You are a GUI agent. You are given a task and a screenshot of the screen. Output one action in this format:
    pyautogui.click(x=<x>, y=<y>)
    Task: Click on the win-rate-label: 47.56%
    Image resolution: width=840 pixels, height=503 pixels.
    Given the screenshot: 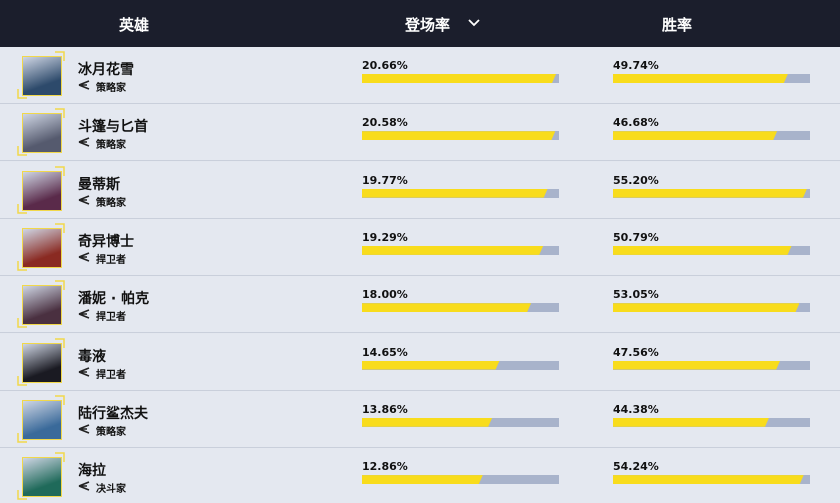 What is the action you would take?
    pyautogui.click(x=636, y=352)
    